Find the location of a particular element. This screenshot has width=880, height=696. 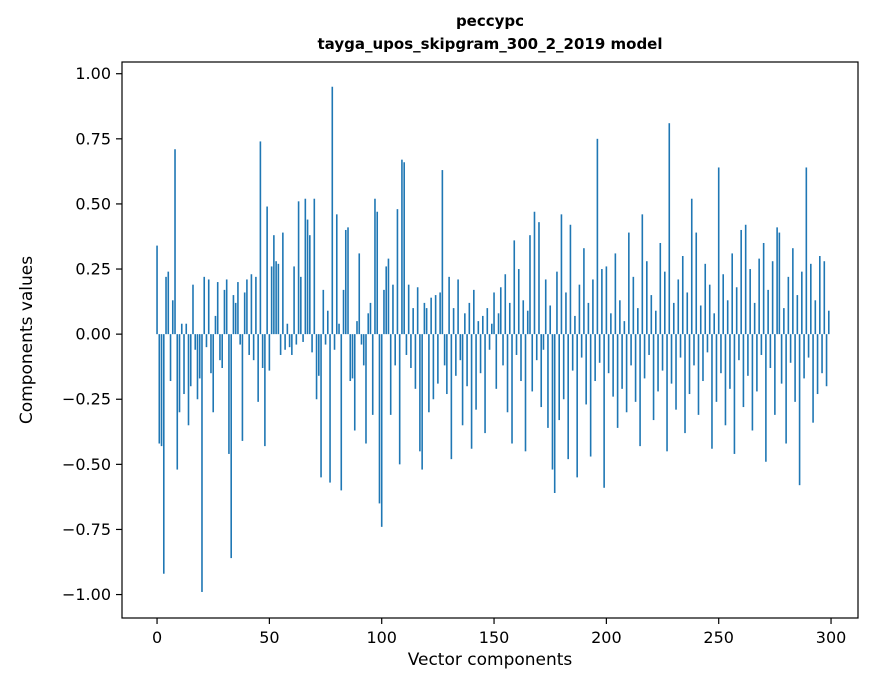

chart-subtitle: tayga_upos_skipgram_300_2_2019 model is located at coordinates (490, 44).